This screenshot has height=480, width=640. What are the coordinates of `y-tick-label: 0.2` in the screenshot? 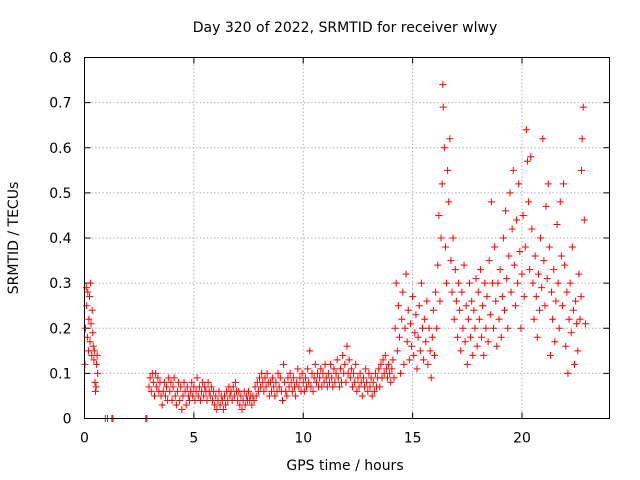 It's located at (60, 329).